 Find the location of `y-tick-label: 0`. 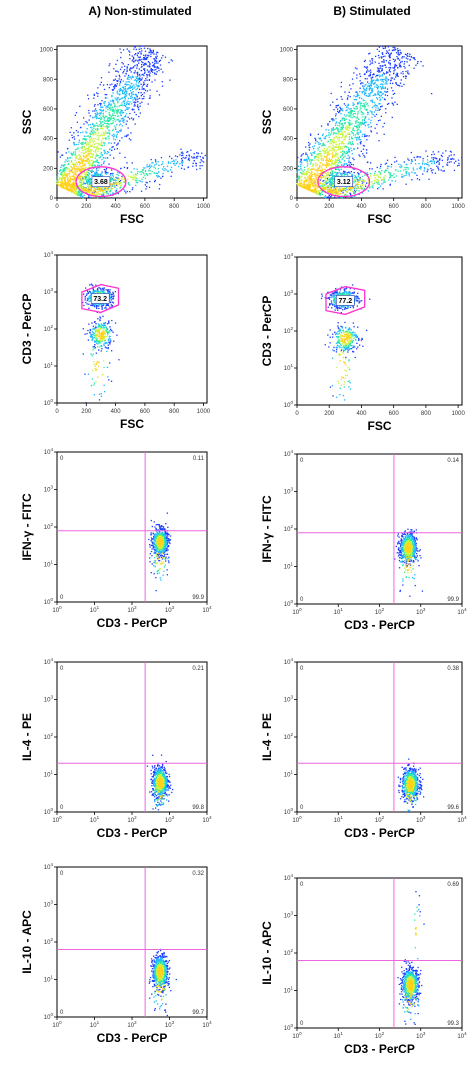

y-tick-label: 0 is located at coordinates (52, 199).